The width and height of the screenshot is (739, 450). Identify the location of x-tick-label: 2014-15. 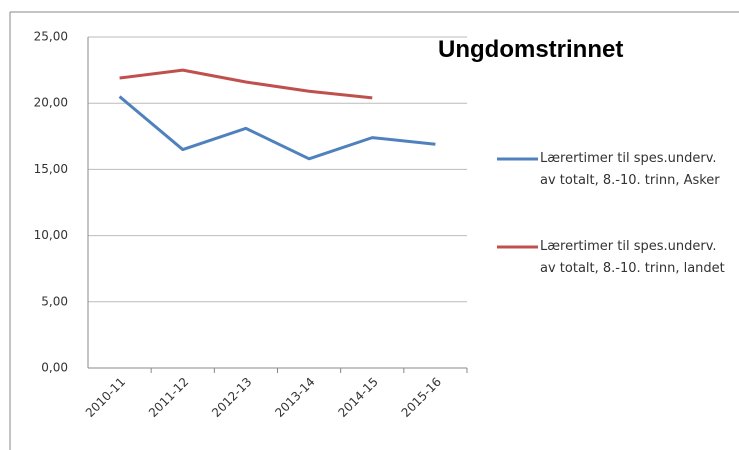
(357, 397).